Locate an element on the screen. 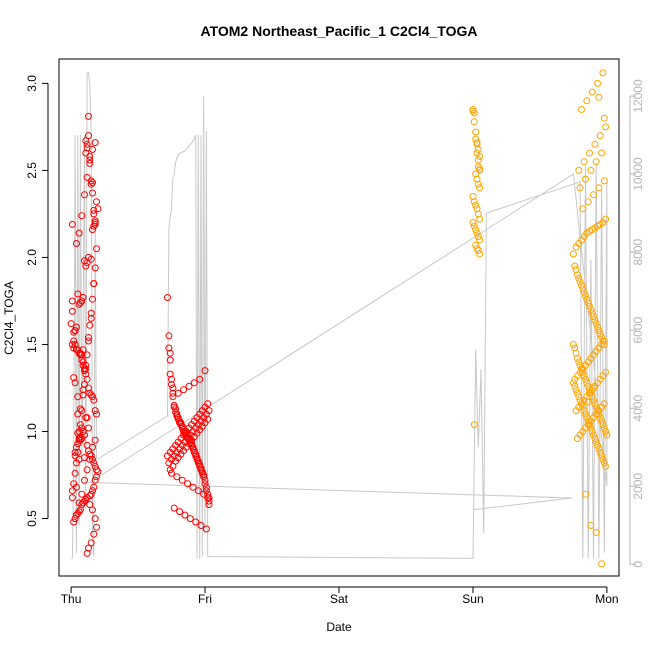  x-tick-label: Sun is located at coordinates (472, 599).